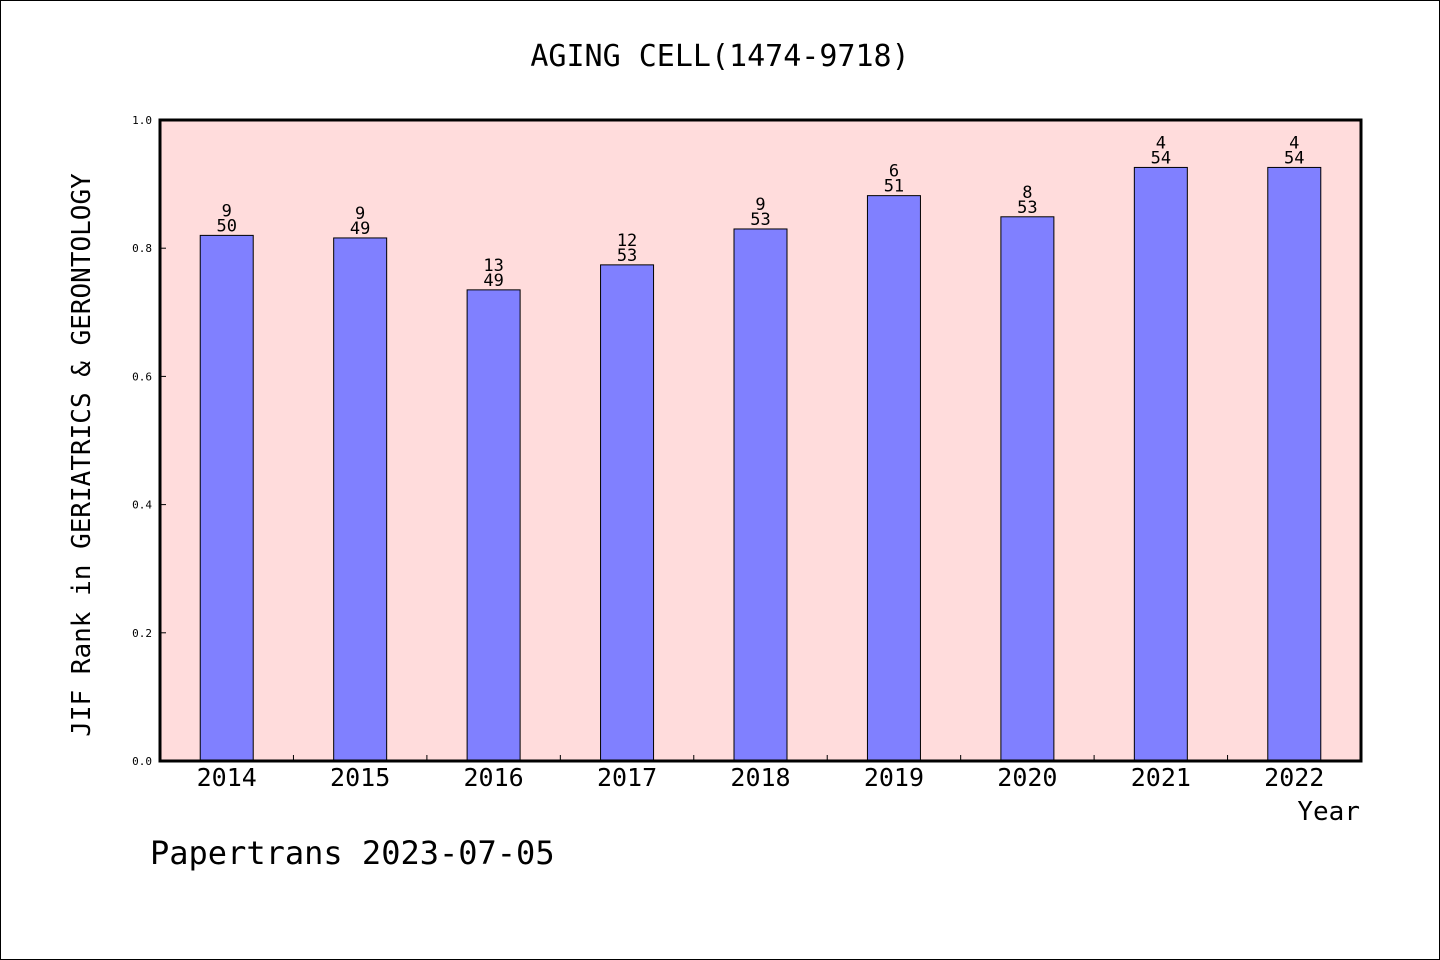 Image resolution: width=1440 pixels, height=960 pixels. Describe the element at coordinates (226, 226) in the screenshot. I see `total-label: 50` at that location.